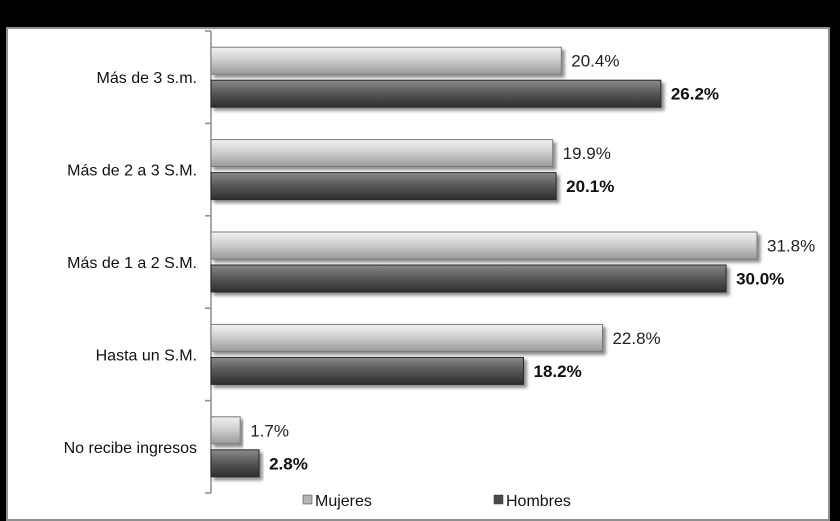 The width and height of the screenshot is (840, 521). What do you see at coordinates (538, 501) in the screenshot?
I see `legend-label-hombres: Hombres` at bounding box center [538, 501].